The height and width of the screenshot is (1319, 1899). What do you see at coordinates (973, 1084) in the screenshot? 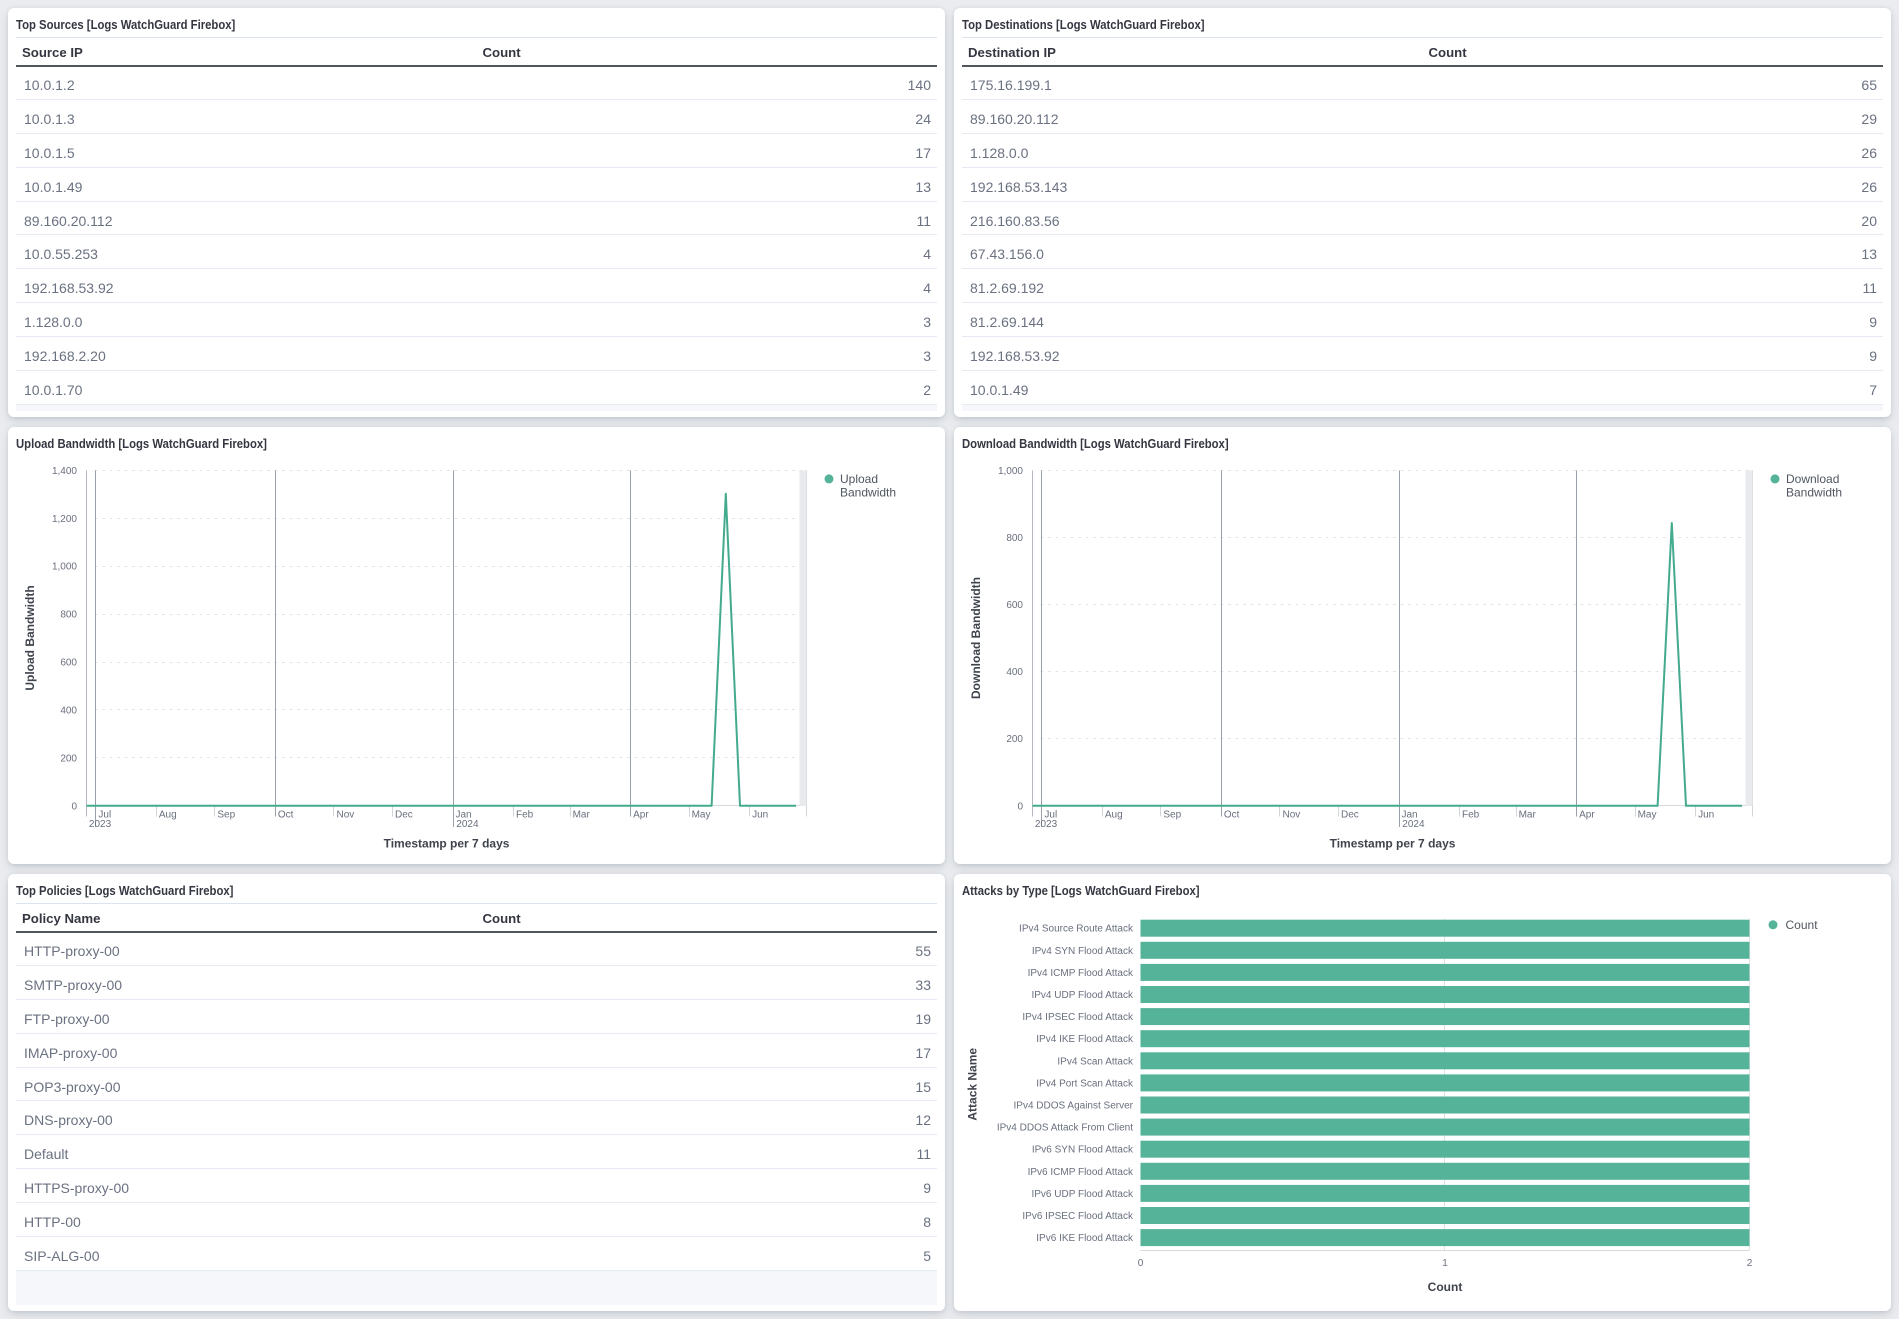
I see `svg-text: Attack Name` at bounding box center [973, 1084].